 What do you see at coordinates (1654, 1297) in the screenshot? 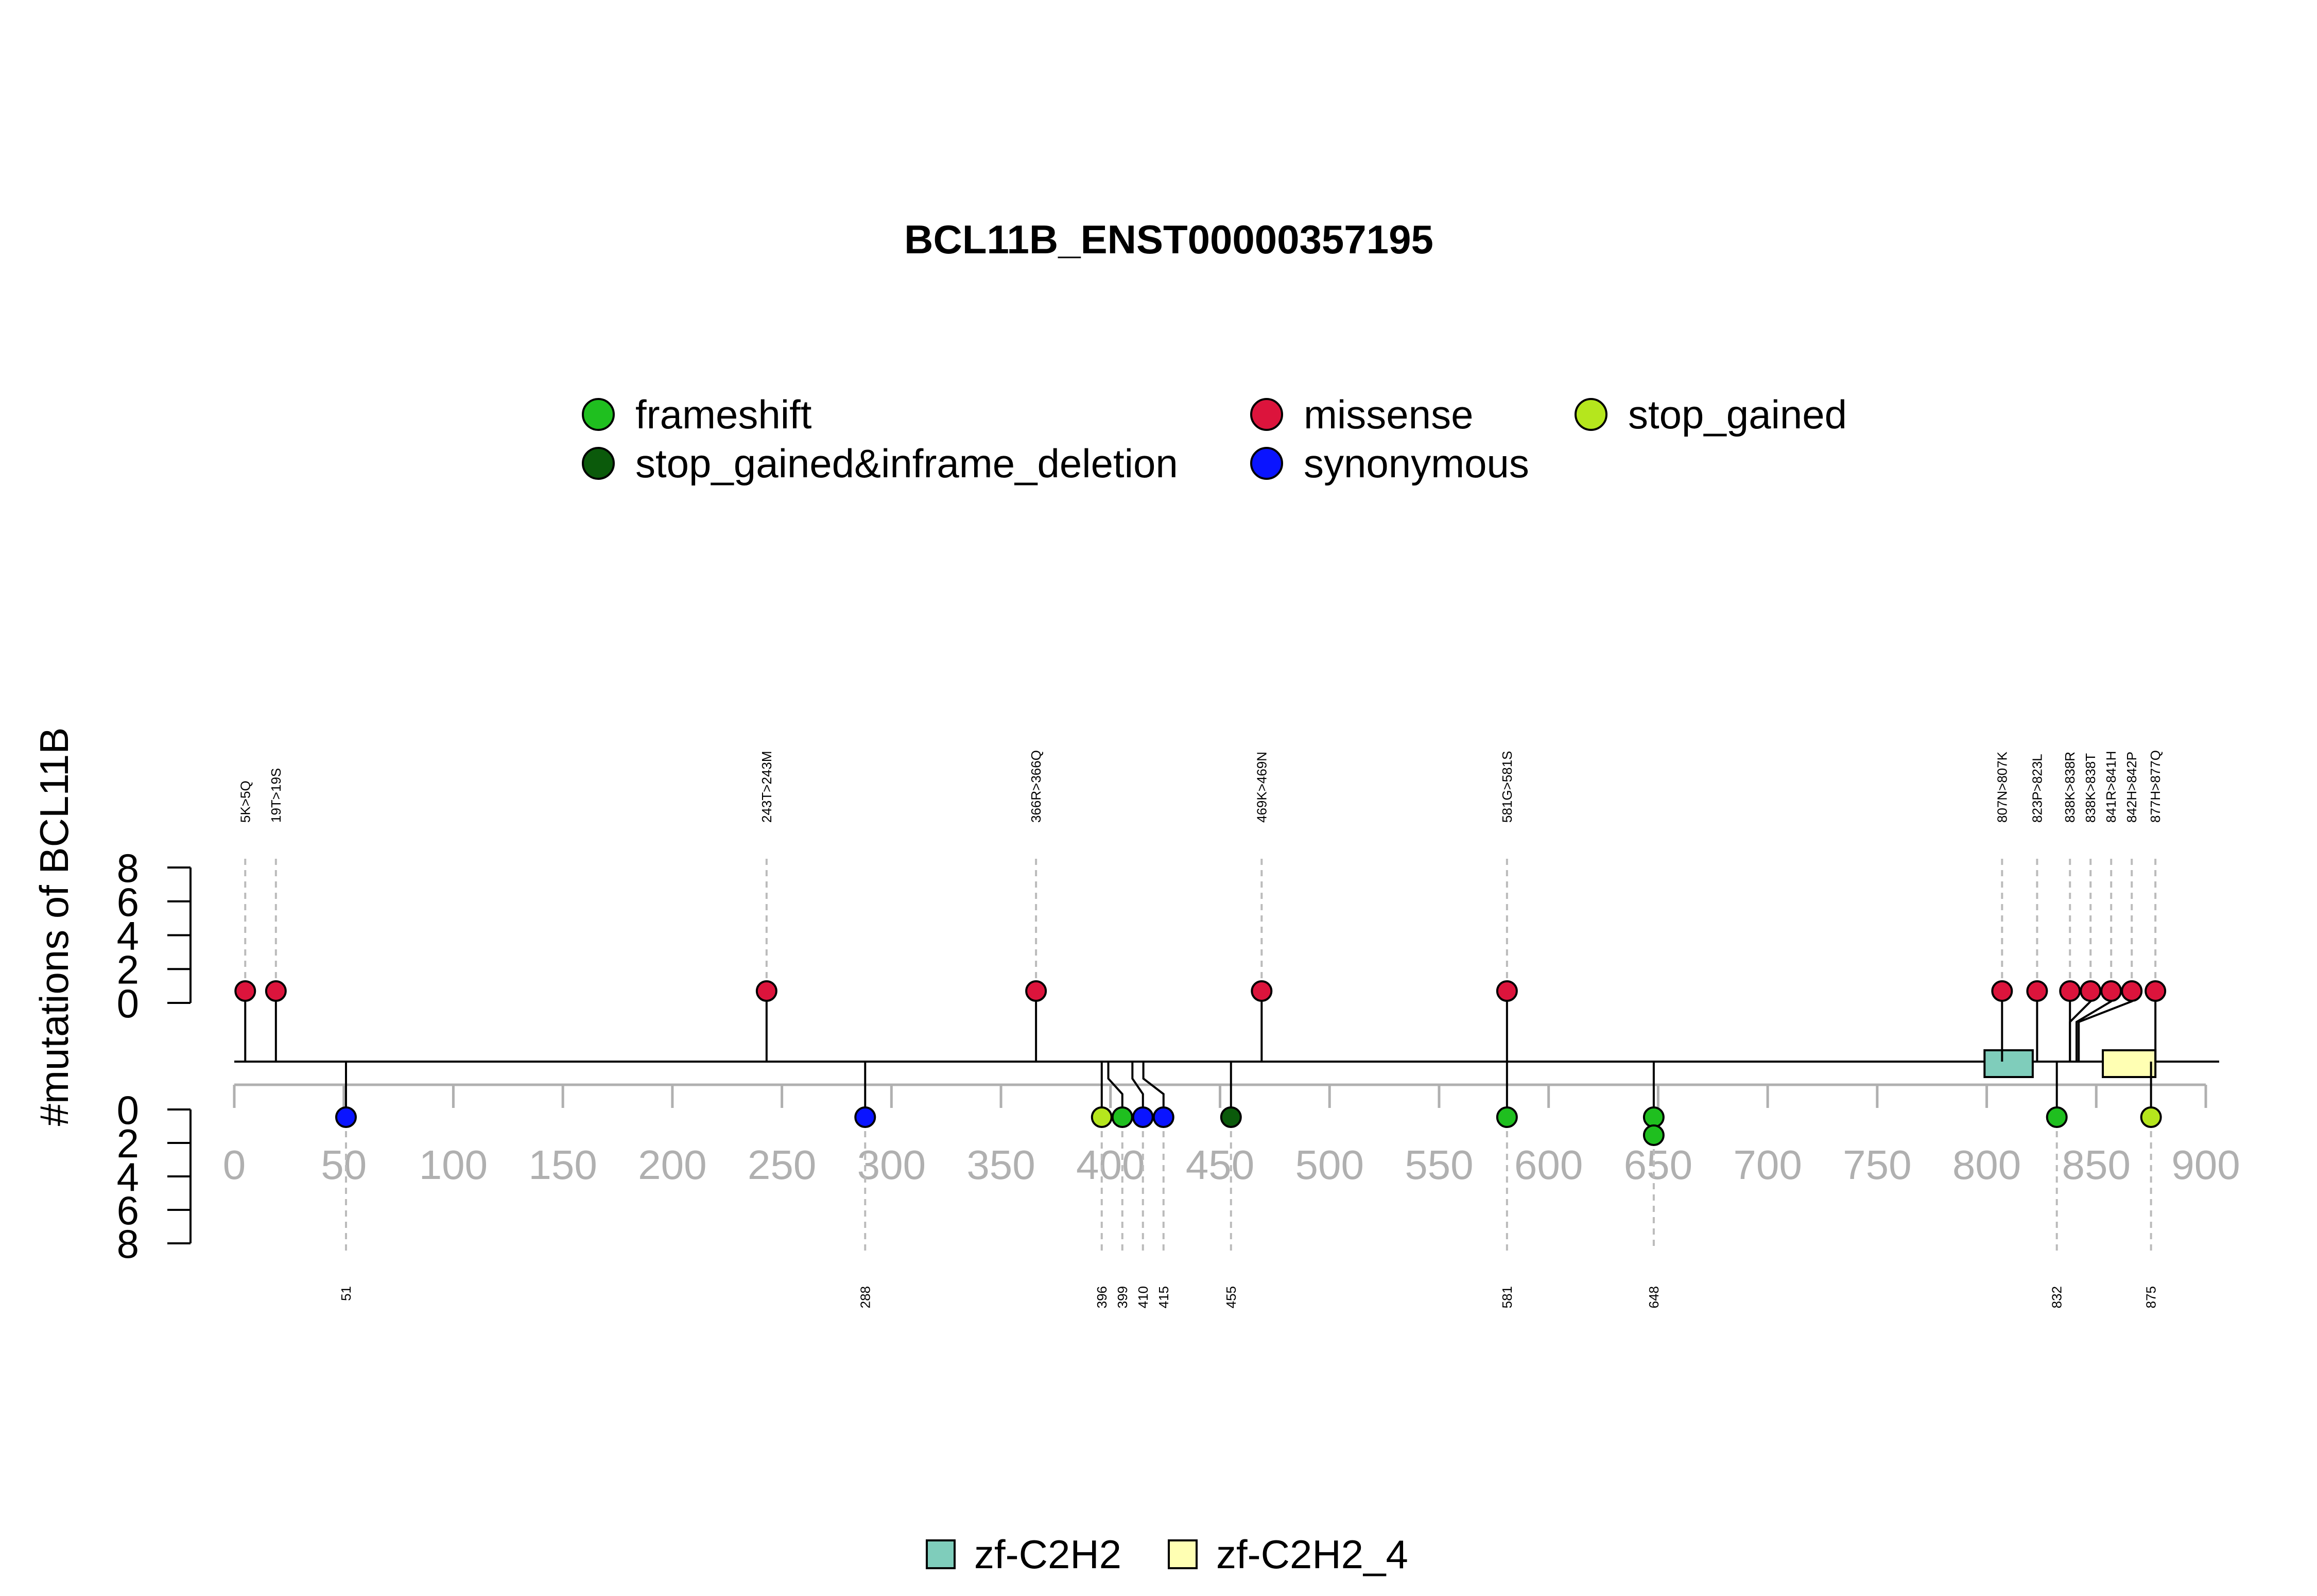
I see `mutation-label: 648` at bounding box center [1654, 1297].